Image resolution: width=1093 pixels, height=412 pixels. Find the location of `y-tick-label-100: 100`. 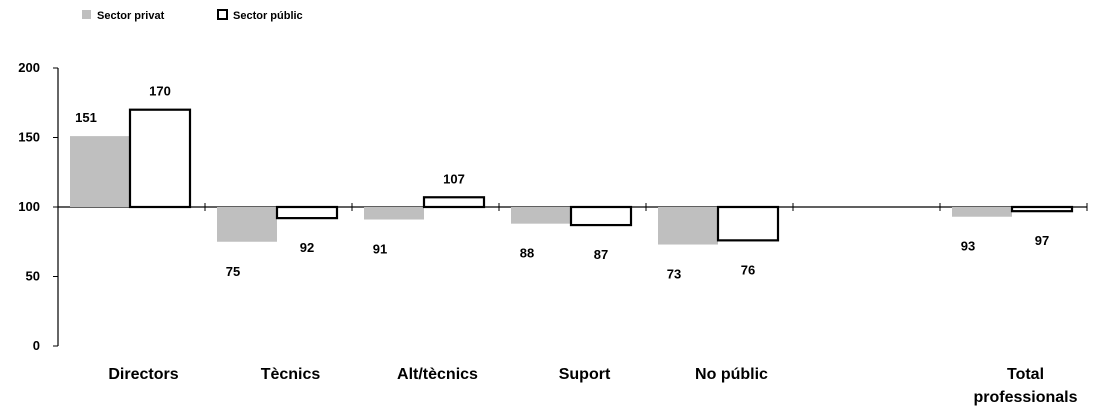

y-tick-label-100: 100 is located at coordinates (29, 206).